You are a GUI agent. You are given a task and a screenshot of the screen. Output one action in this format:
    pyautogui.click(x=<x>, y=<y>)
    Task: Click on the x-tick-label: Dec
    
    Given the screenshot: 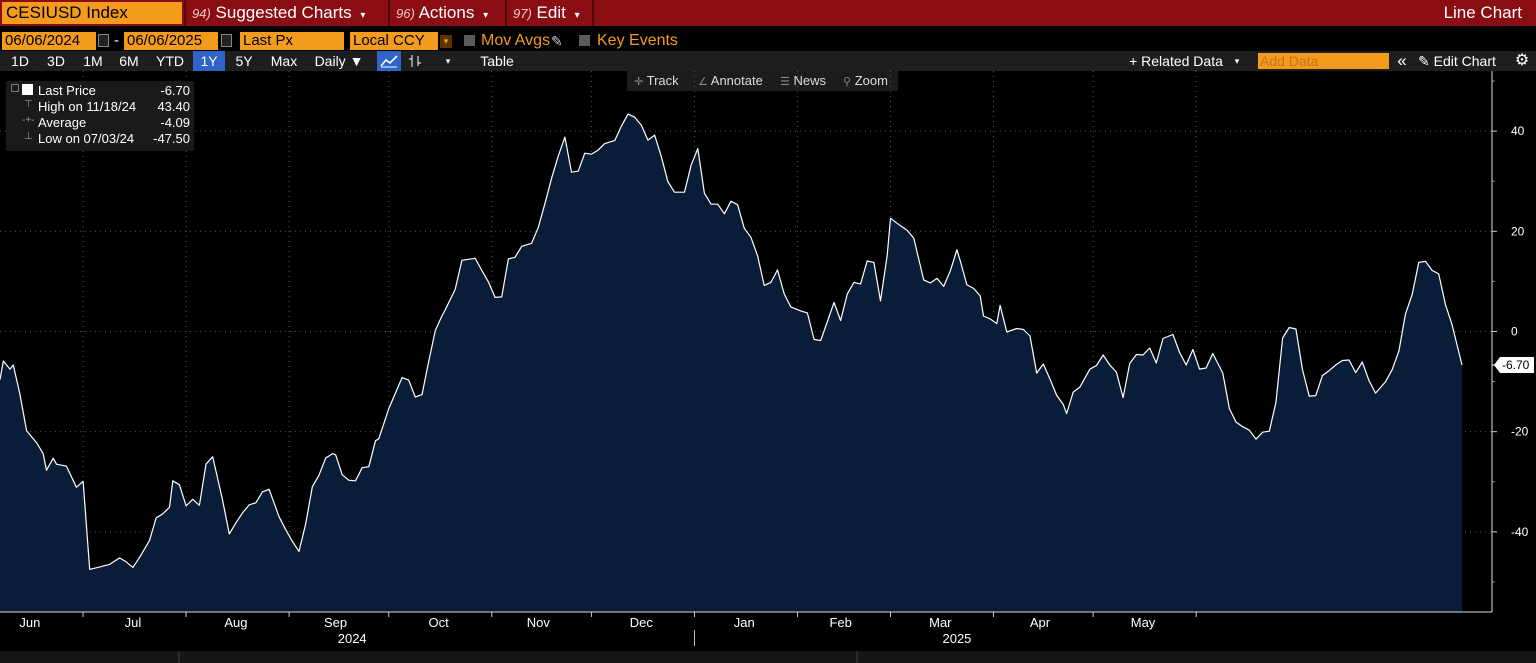 What is the action you would take?
    pyautogui.click(x=642, y=622)
    